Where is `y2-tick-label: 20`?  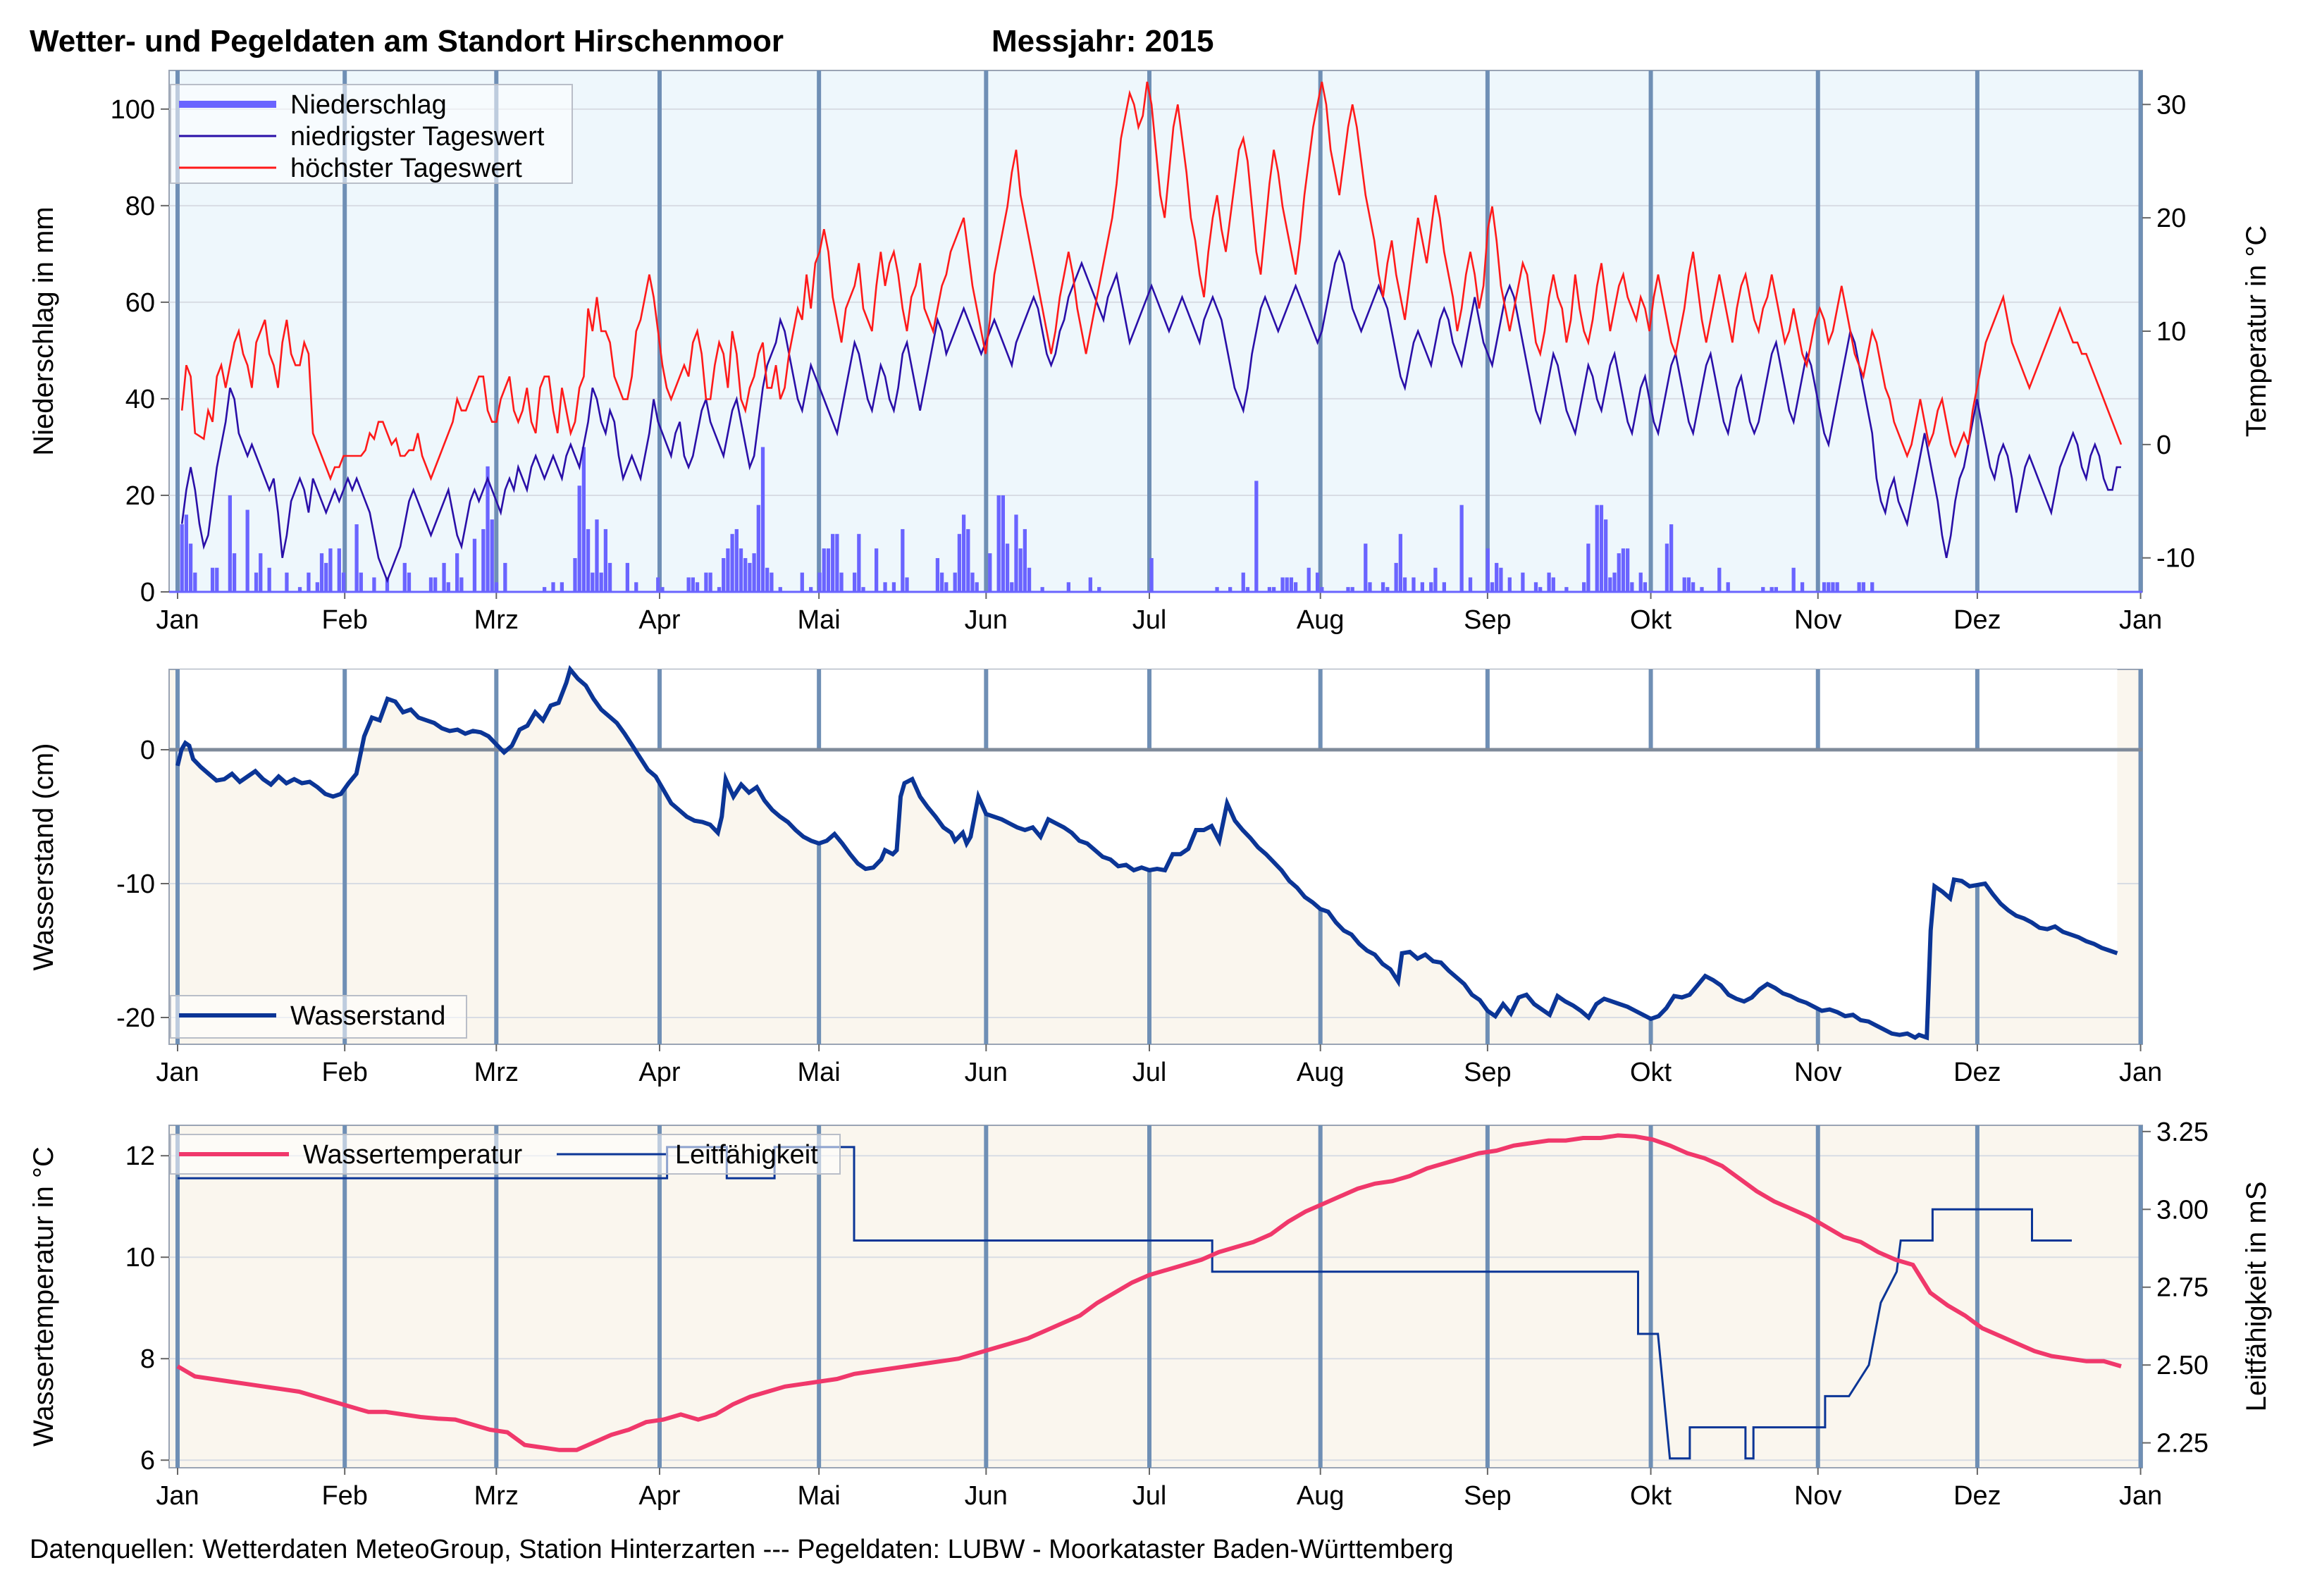
y2-tick-label: 20 is located at coordinates (2171, 218).